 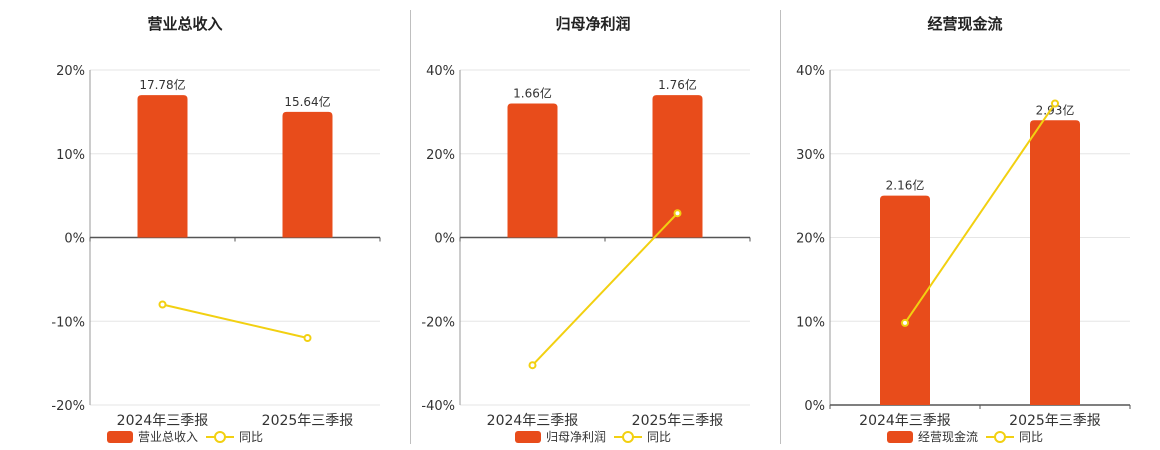 What do you see at coordinates (68, 322) in the screenshot?
I see `y-tick-label: -10%` at bounding box center [68, 322].